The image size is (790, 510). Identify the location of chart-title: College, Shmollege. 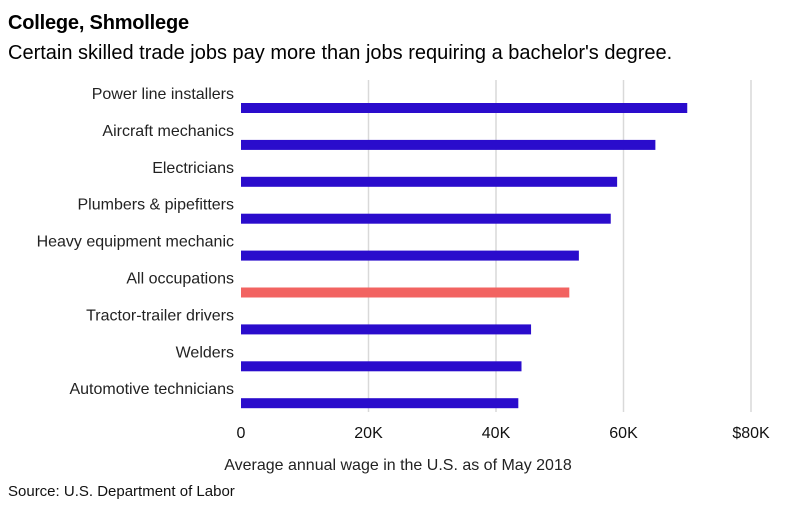
(98, 23).